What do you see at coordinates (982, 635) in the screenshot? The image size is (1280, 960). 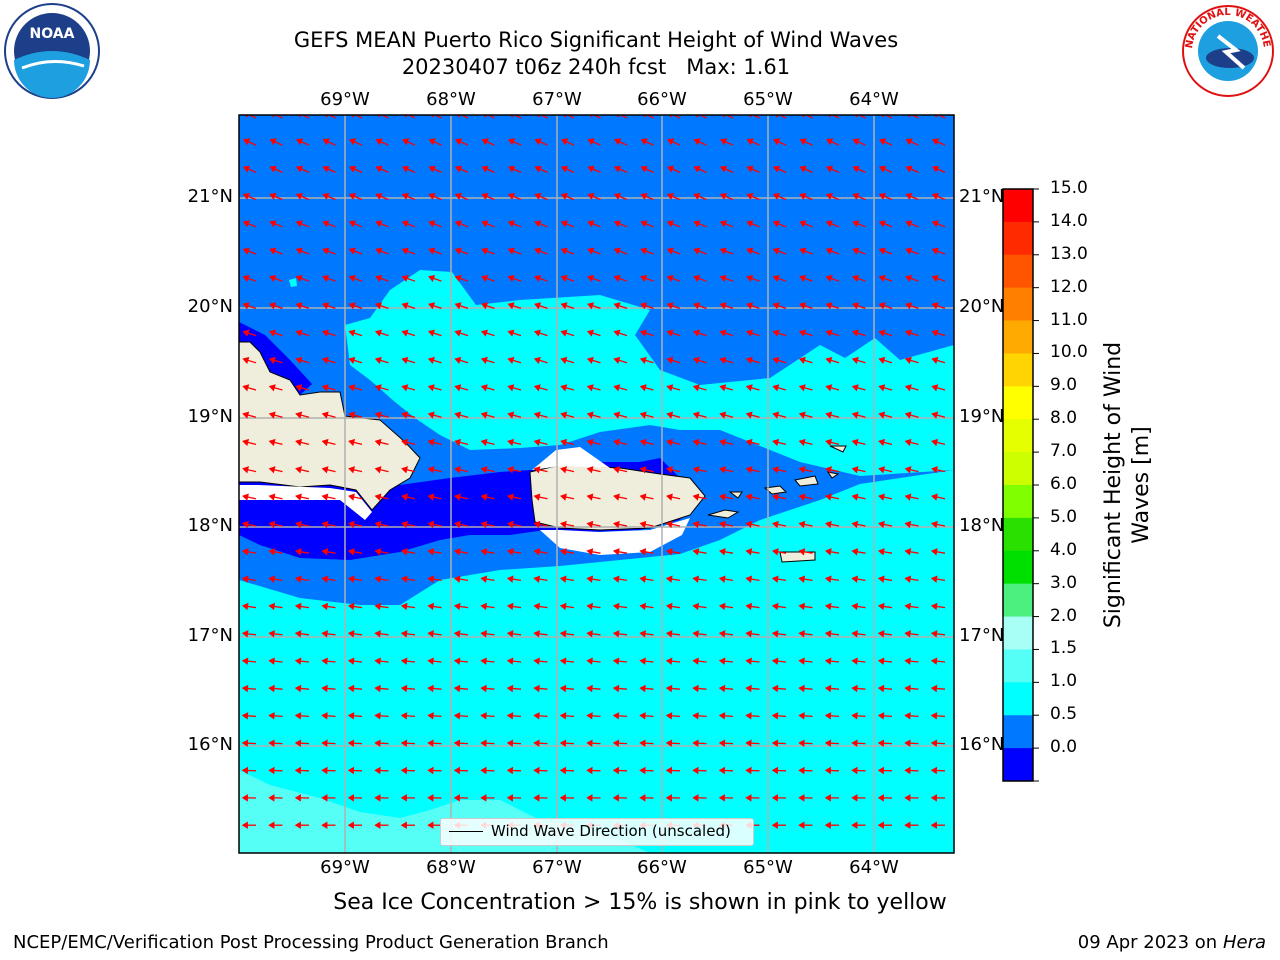 I see `lat-label-right: 17°N` at bounding box center [982, 635].